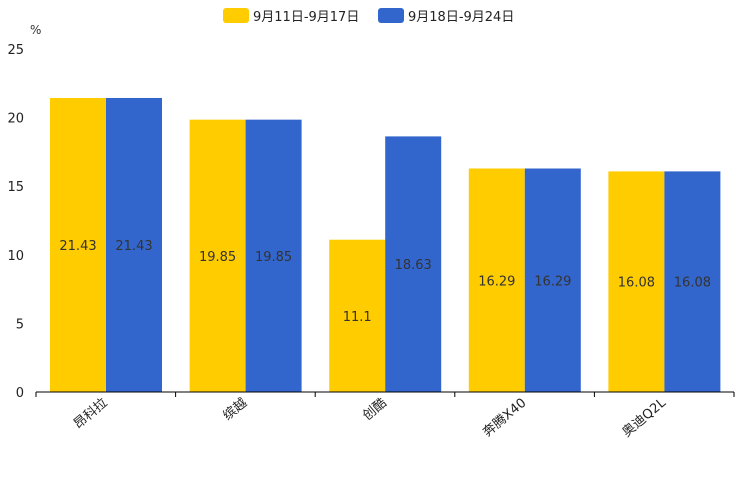  I want to click on legend-label-0: 9月11日-9月17日, so click(306, 17).